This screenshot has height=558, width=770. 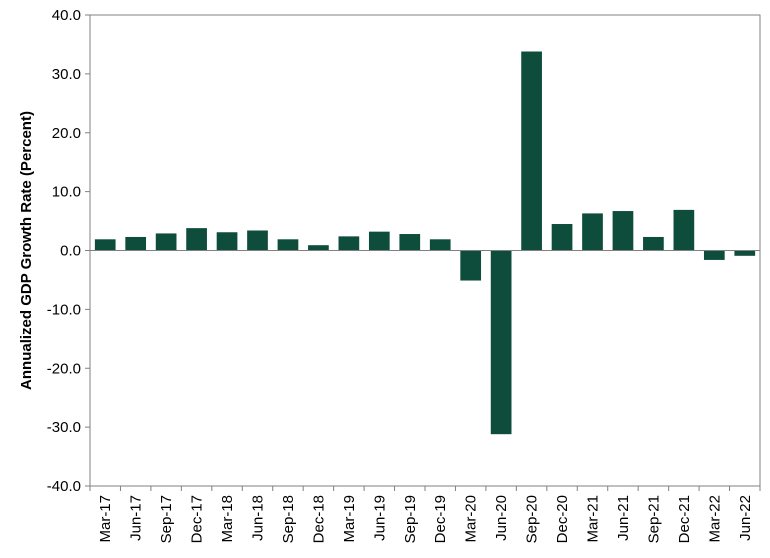 What do you see at coordinates (64, 309) in the screenshot?
I see `y-tick-label: -10.0` at bounding box center [64, 309].